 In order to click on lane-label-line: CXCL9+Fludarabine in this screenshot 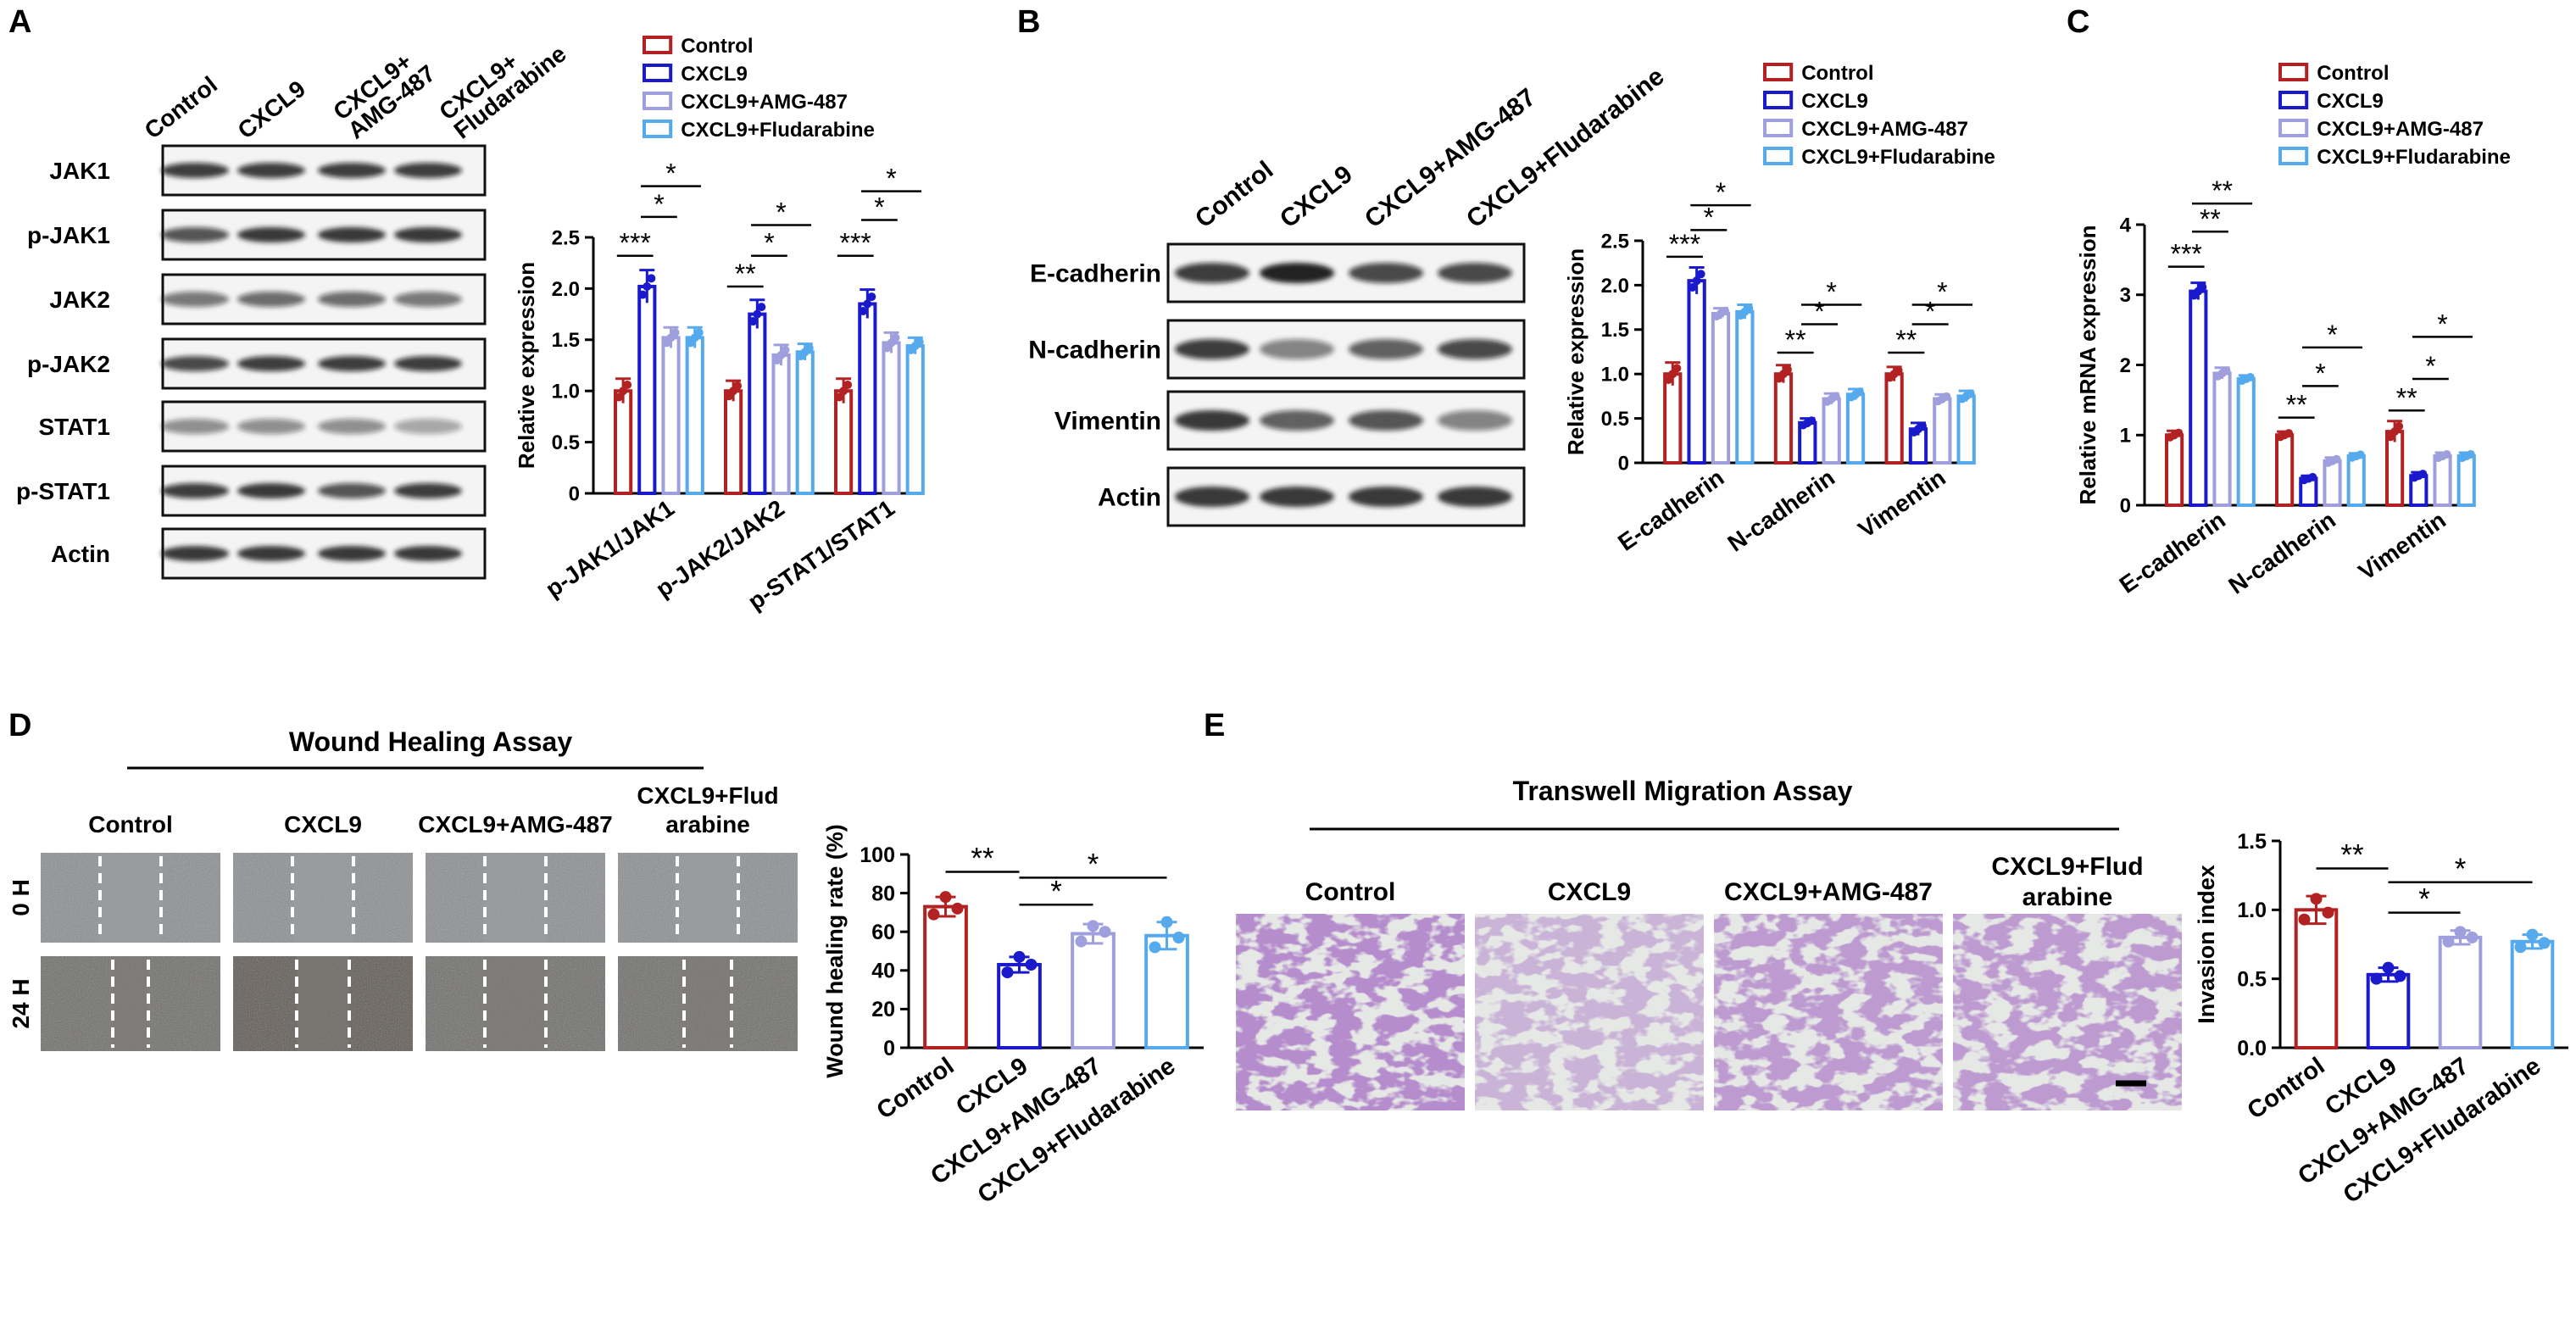, I will do `click(1565, 147)`.